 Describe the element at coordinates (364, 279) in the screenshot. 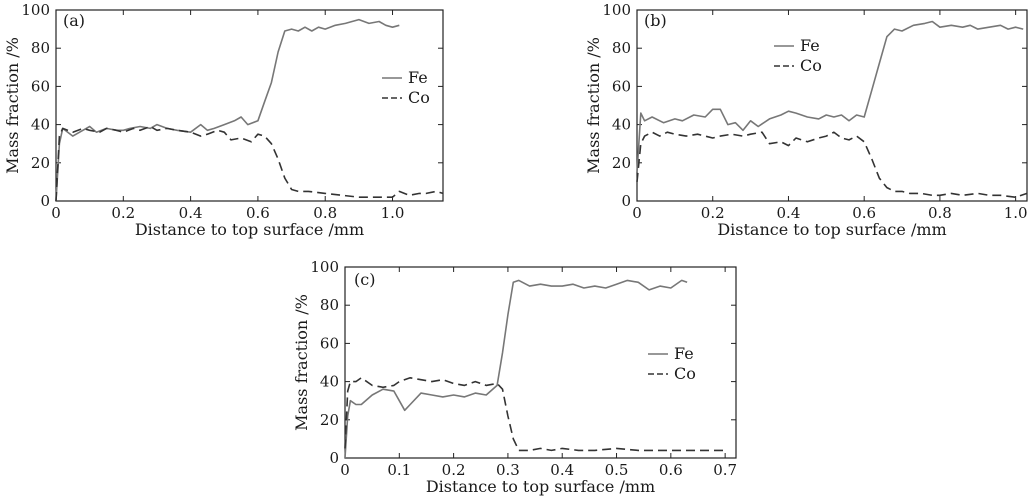

I see `panel-label: (c)` at that location.